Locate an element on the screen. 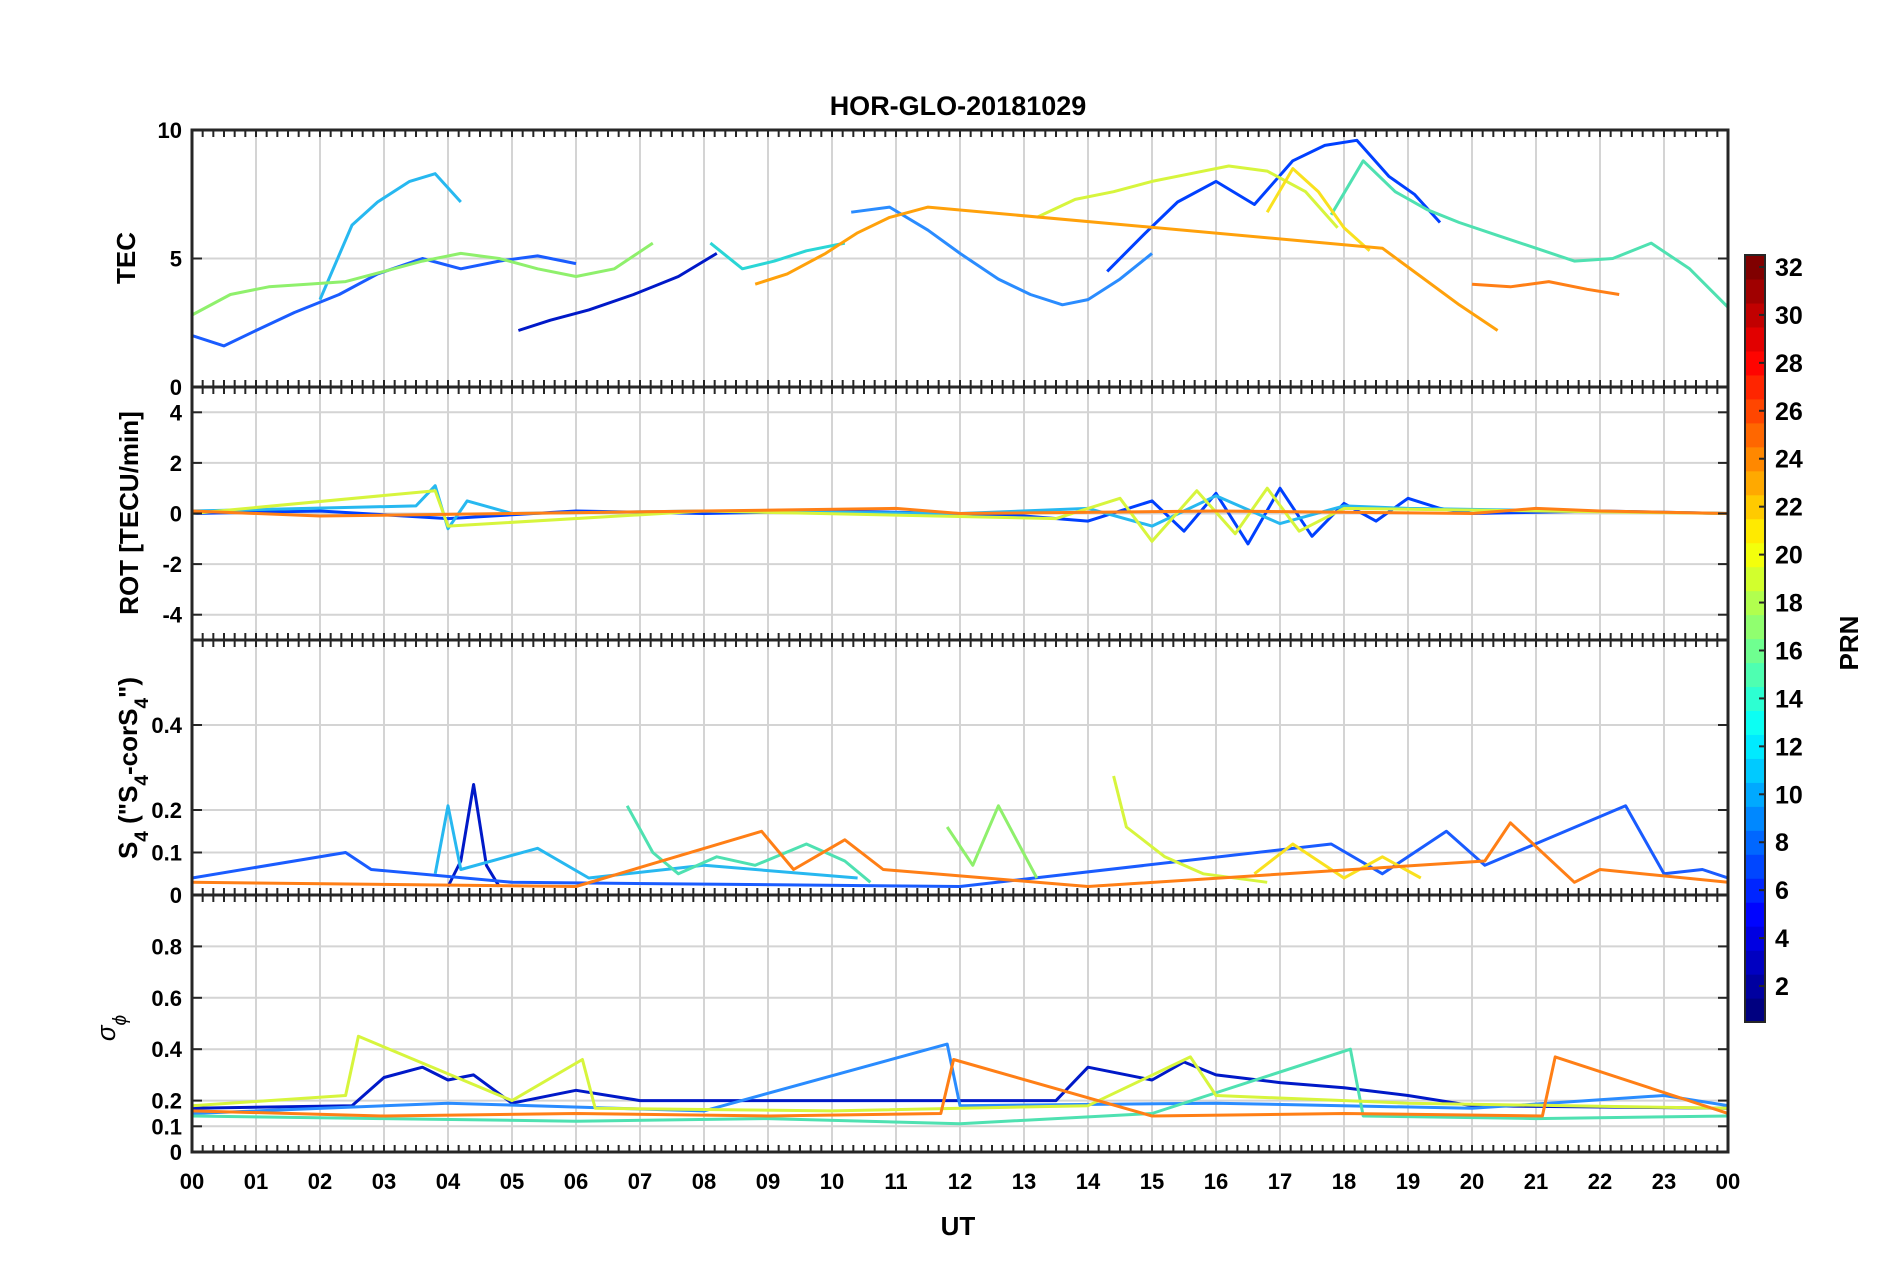  colorbar-tick-label: 18 is located at coordinates (1789, 604).